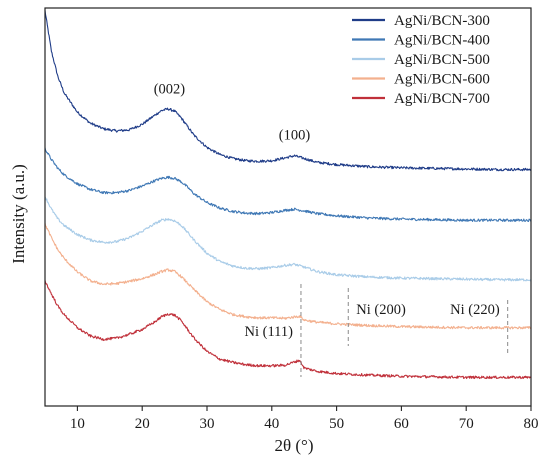 The width and height of the screenshot is (550, 466). Describe the element at coordinates (293, 445) in the screenshot. I see `x-axis-title: 2θ (°)` at that location.